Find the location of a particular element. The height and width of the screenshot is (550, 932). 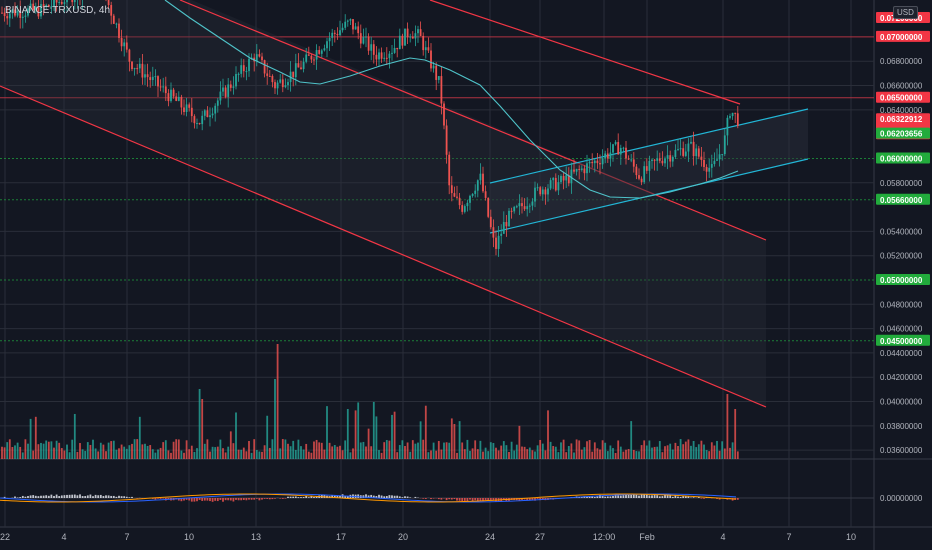

time-axis-label: 22 is located at coordinates (5, 537).